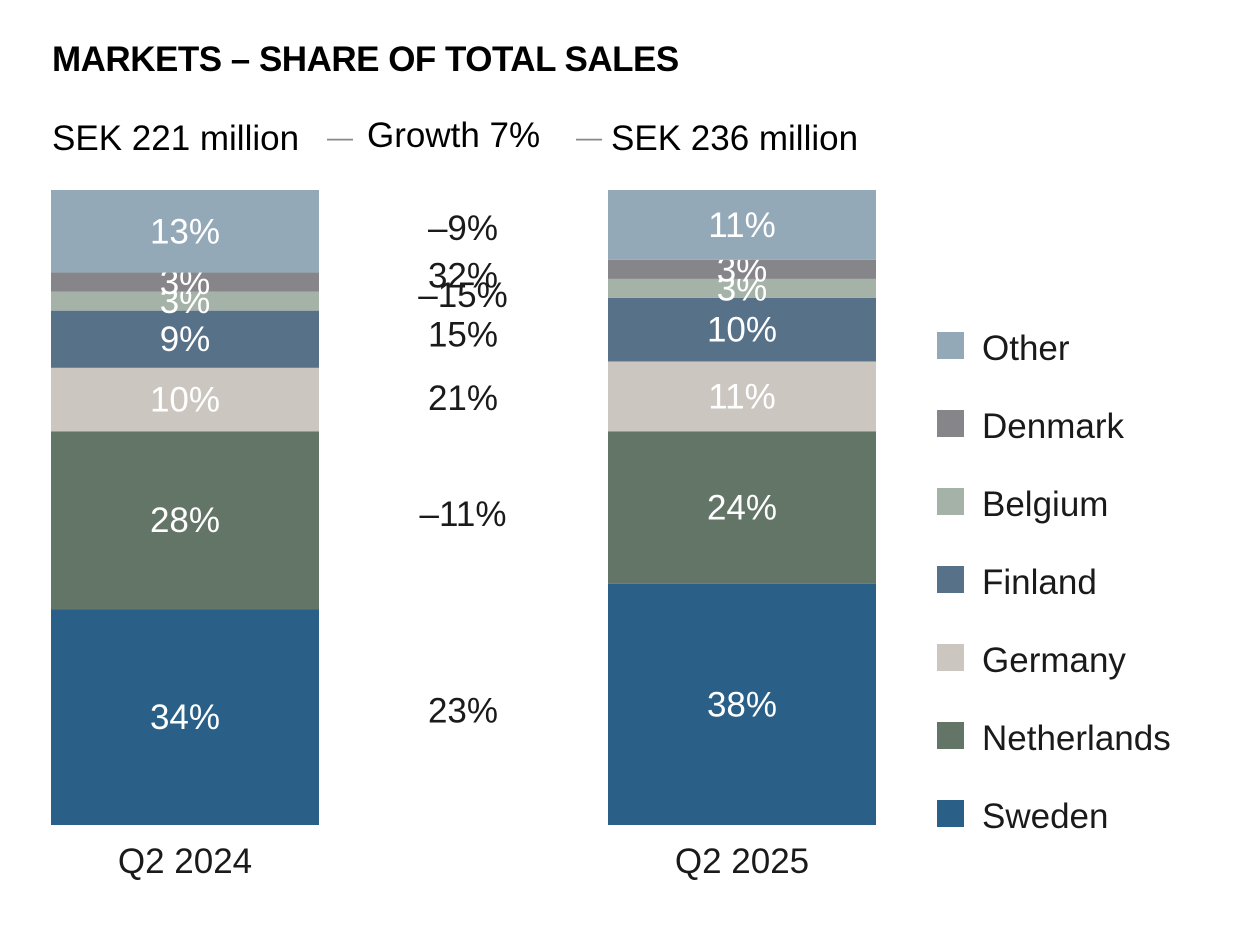 The width and height of the screenshot is (1252, 932). I want to click on segment-label-netherlands-q2-2024: 28%, so click(185, 520).